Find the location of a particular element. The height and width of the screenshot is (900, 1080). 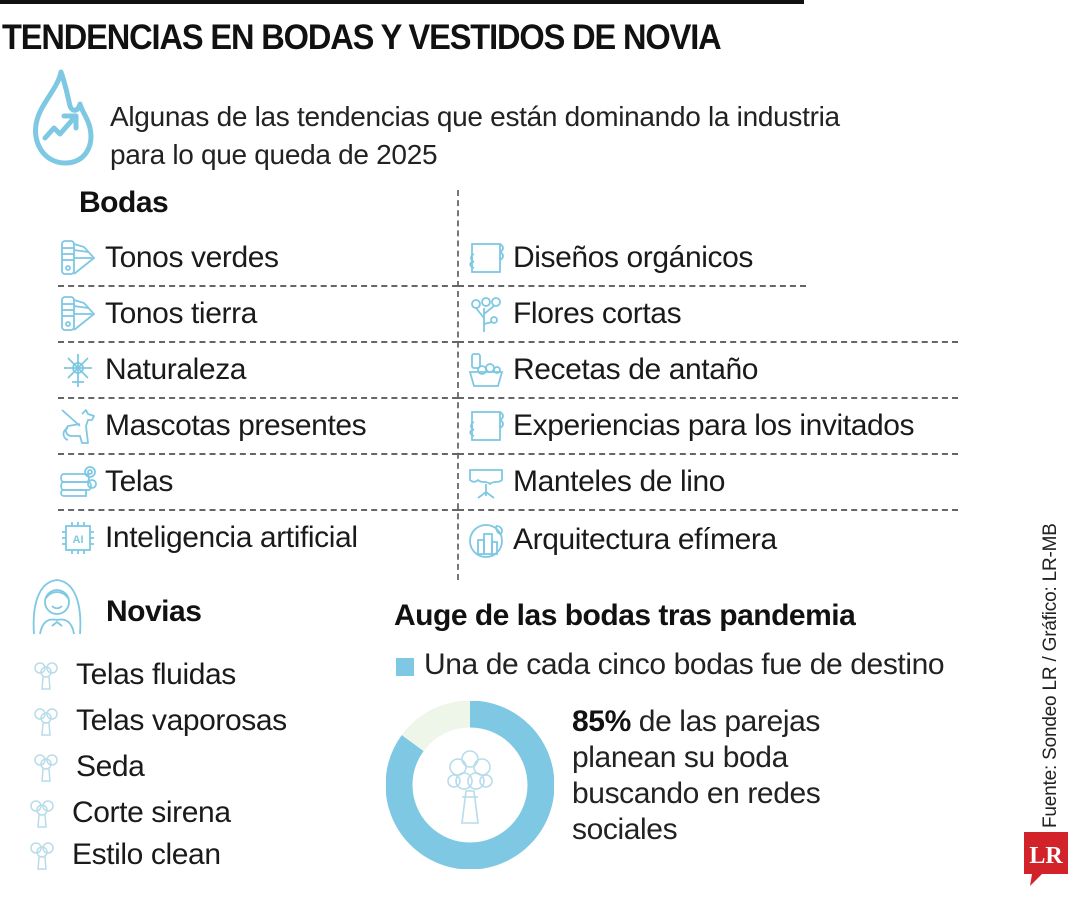

svg-text: AI is located at coordinates (78, 540).